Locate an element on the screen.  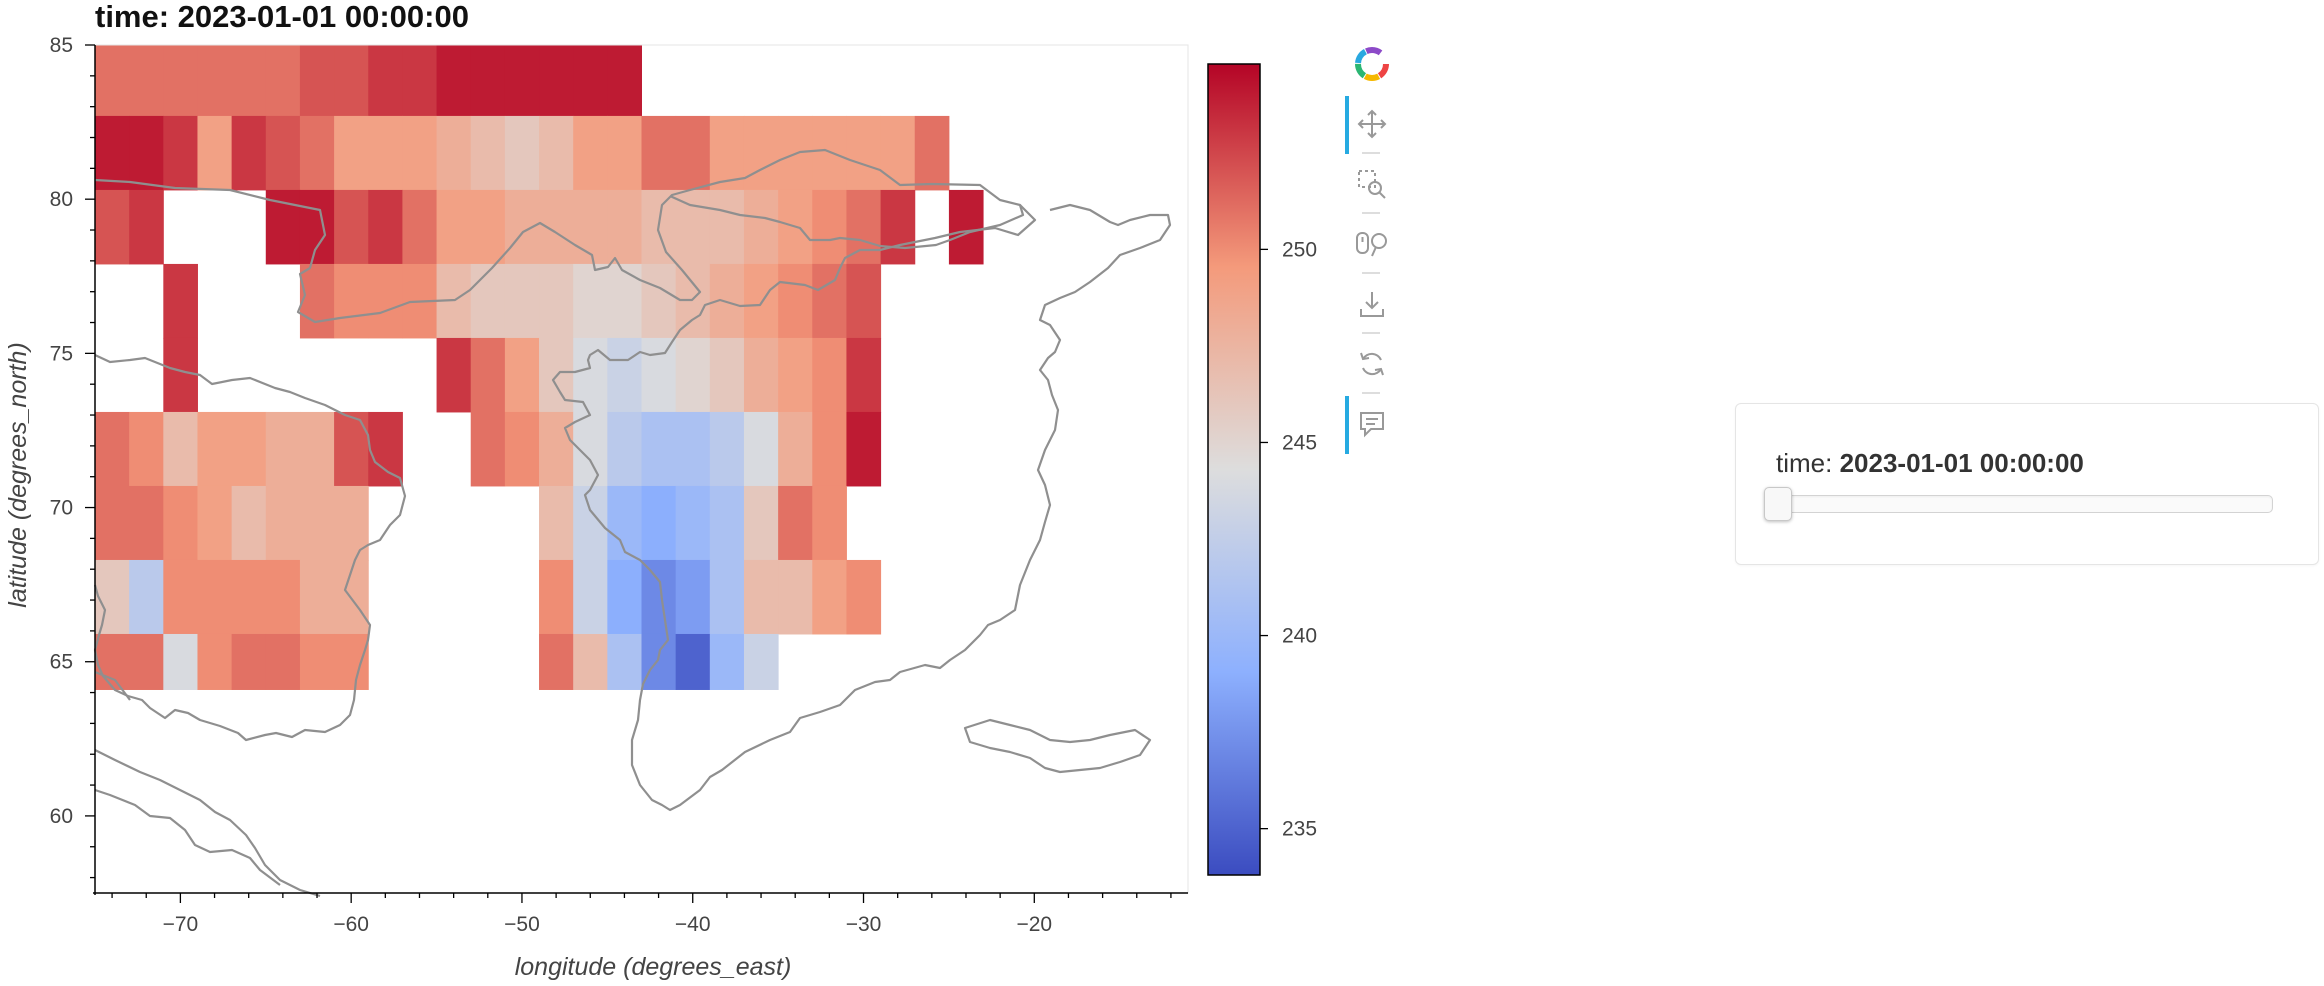
save-icon is located at coordinates (1372, 304).